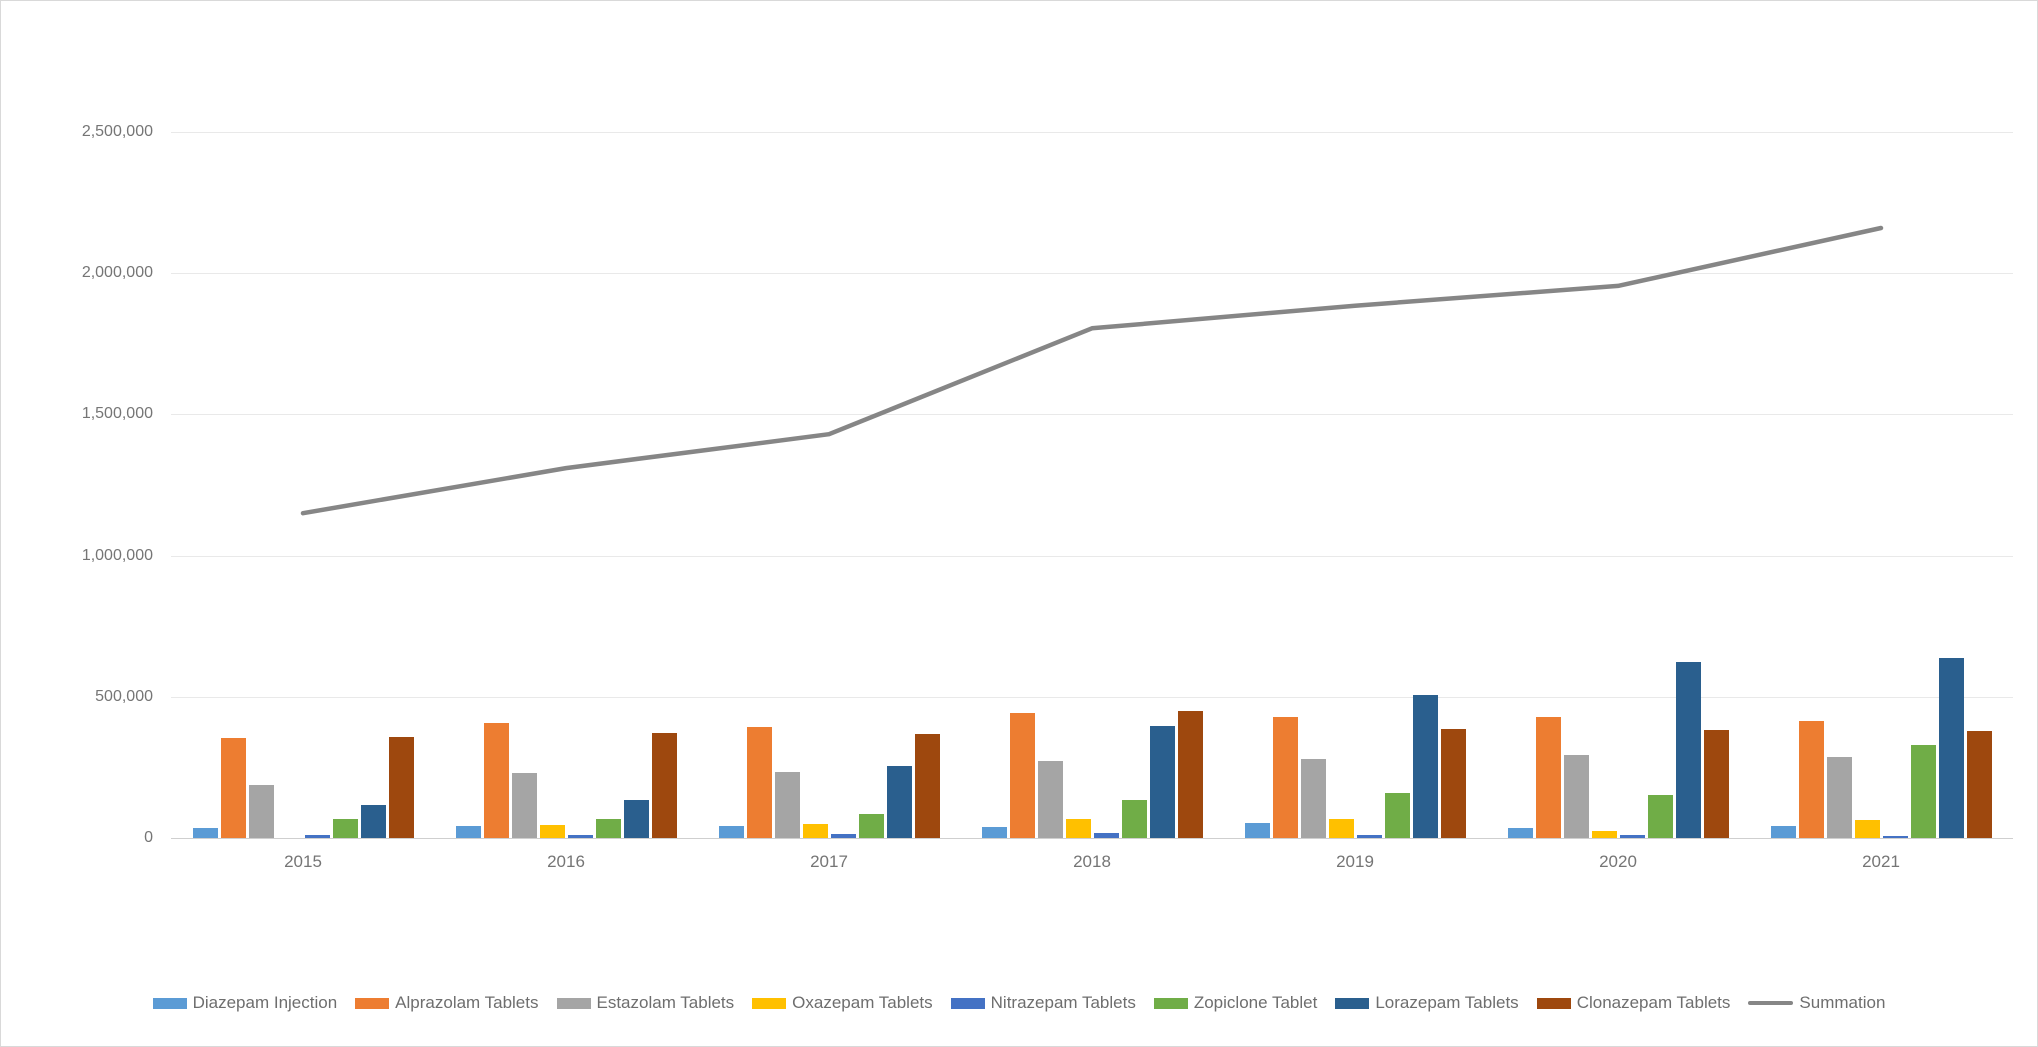 This screenshot has height=1047, width=2038. What do you see at coordinates (401, 787) in the screenshot?
I see `bar-clonazepam-tablets-2015` at bounding box center [401, 787].